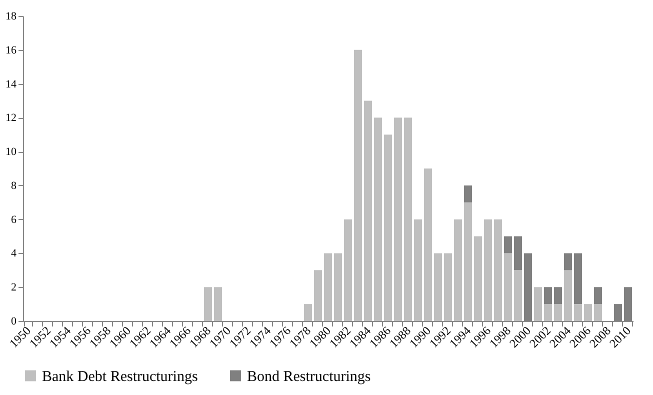 This screenshot has width=653, height=395. What do you see at coordinates (11, 152) in the screenshot?
I see `y-tick-label: 10` at bounding box center [11, 152].